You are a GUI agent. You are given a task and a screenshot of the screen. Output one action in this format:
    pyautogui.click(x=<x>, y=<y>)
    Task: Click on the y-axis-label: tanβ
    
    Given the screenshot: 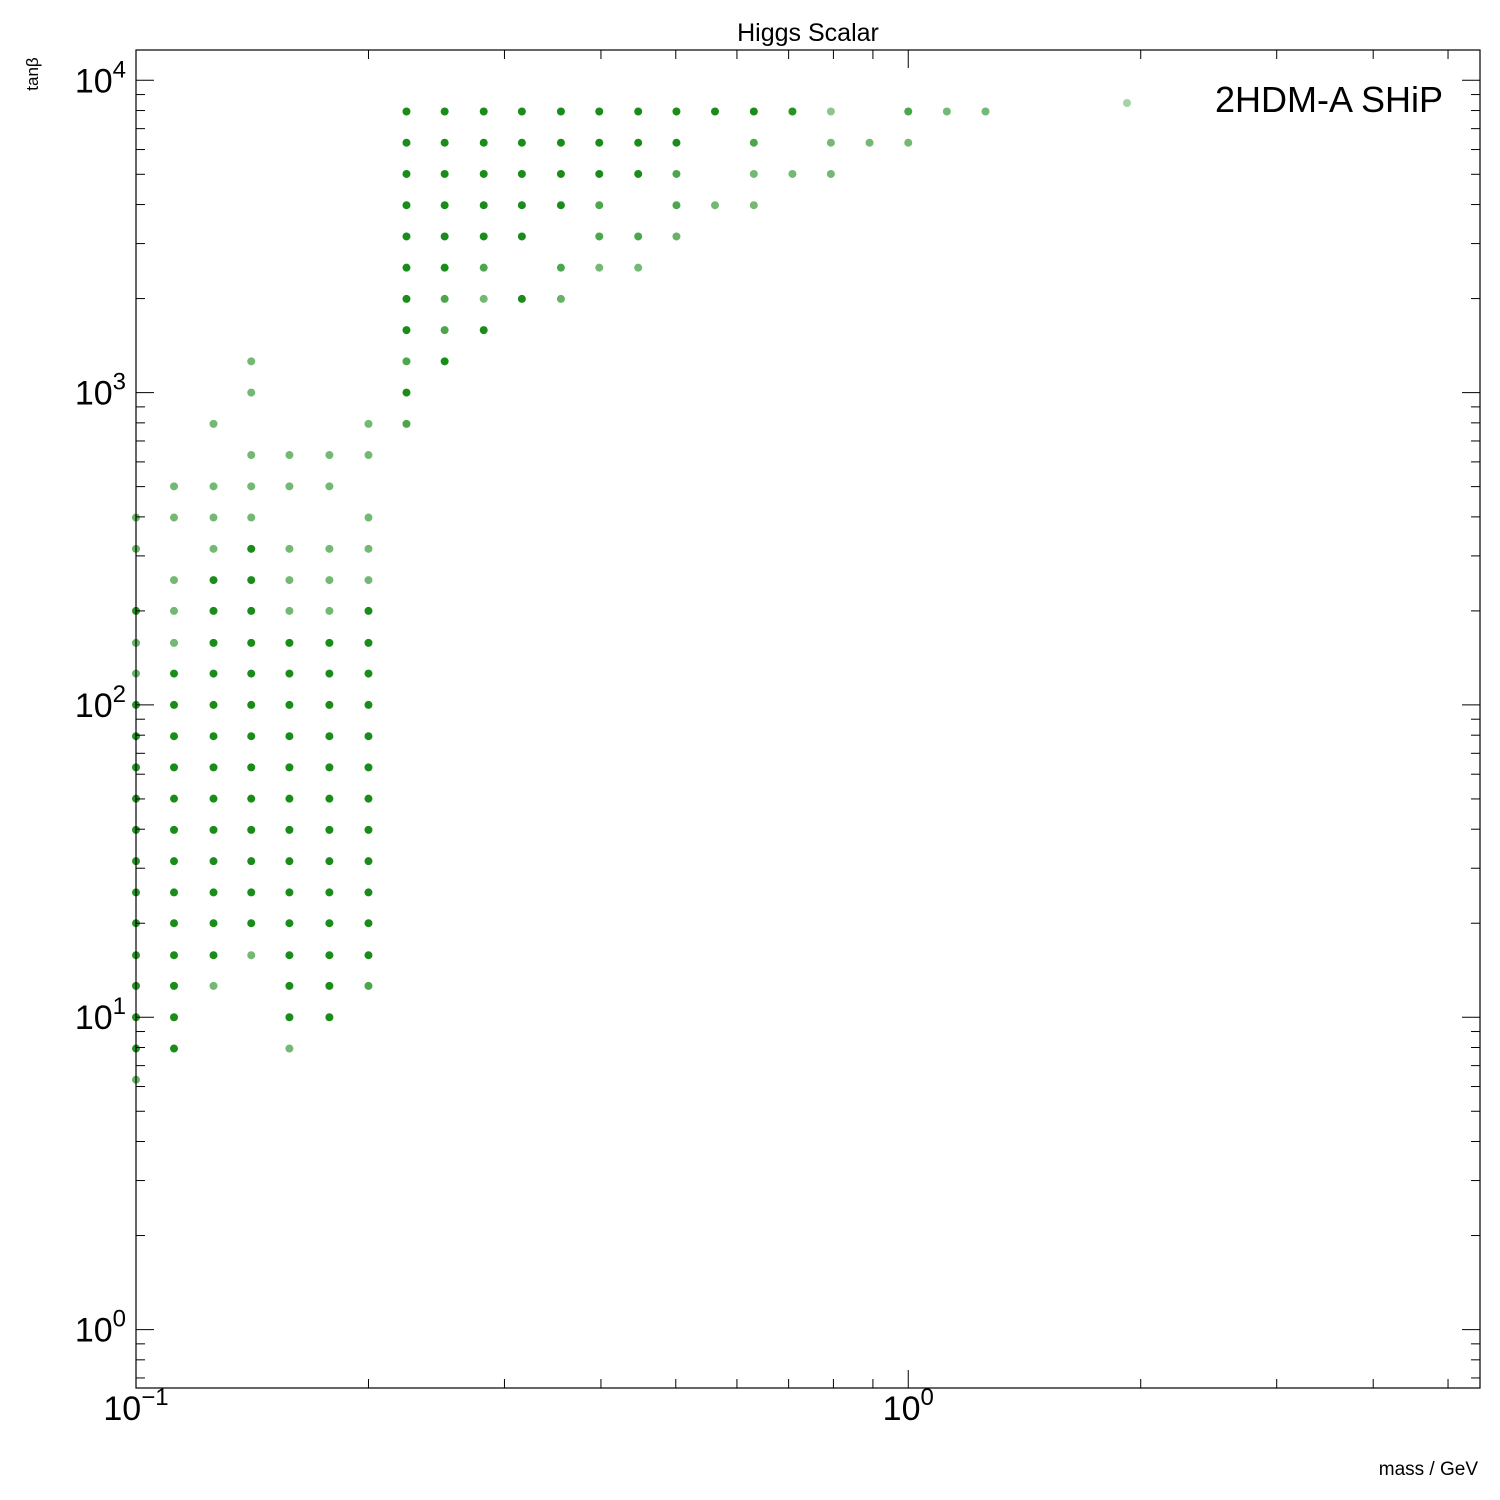 What is the action you would take?
    pyautogui.click(x=32, y=74)
    